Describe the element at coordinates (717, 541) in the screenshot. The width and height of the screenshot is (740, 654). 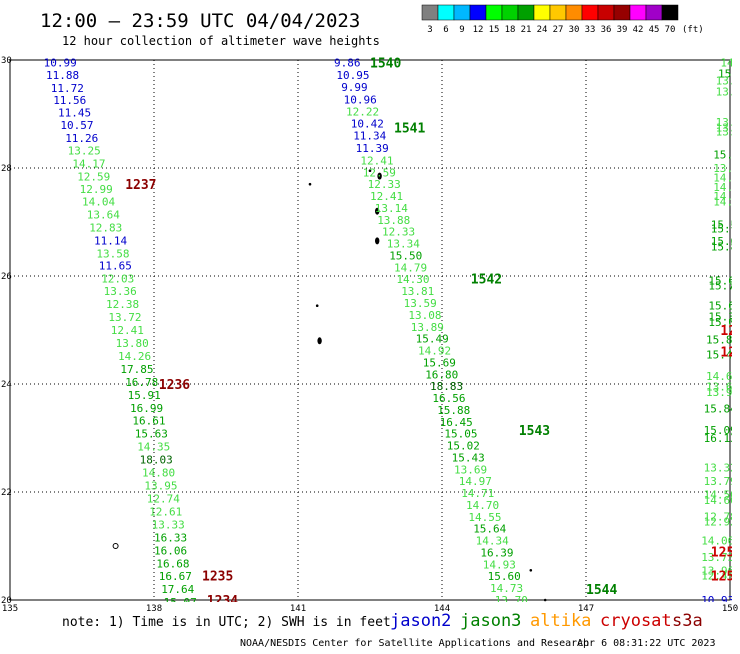
I see `swh-value-label: 14.06` at that location.